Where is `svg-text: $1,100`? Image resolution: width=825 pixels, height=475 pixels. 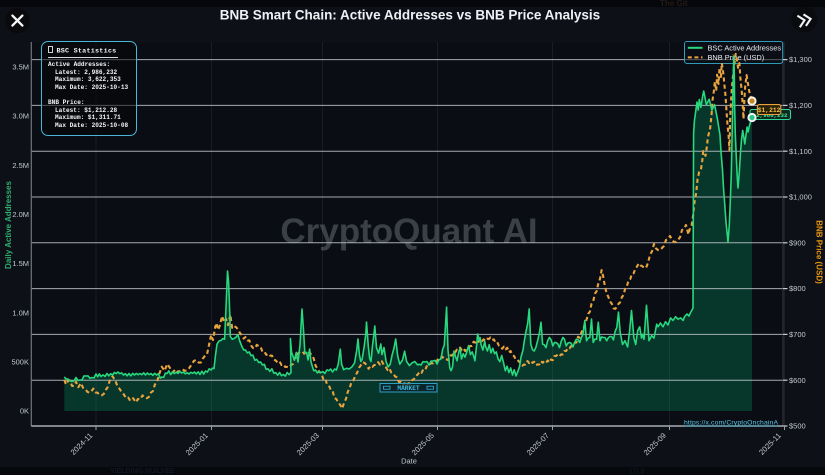 svg-text: $1,100 is located at coordinates (800, 151).